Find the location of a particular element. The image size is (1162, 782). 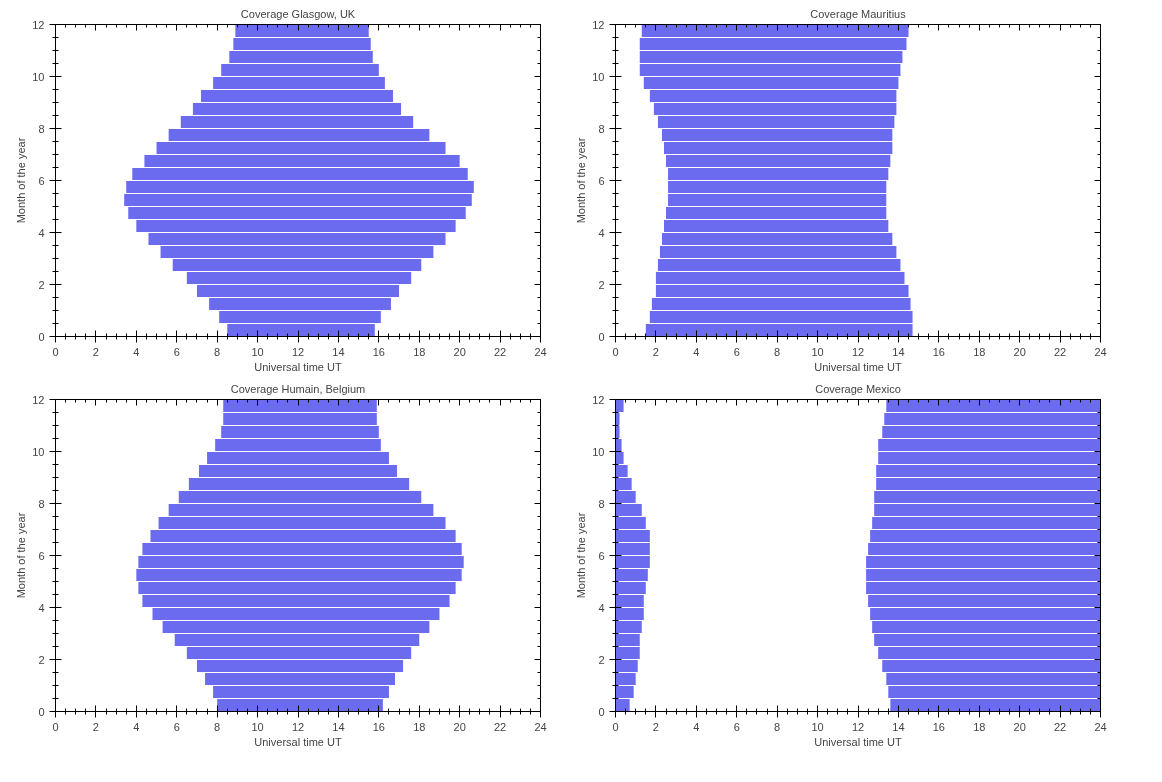

chart-title: Coverage Mexico is located at coordinates (858, 388).